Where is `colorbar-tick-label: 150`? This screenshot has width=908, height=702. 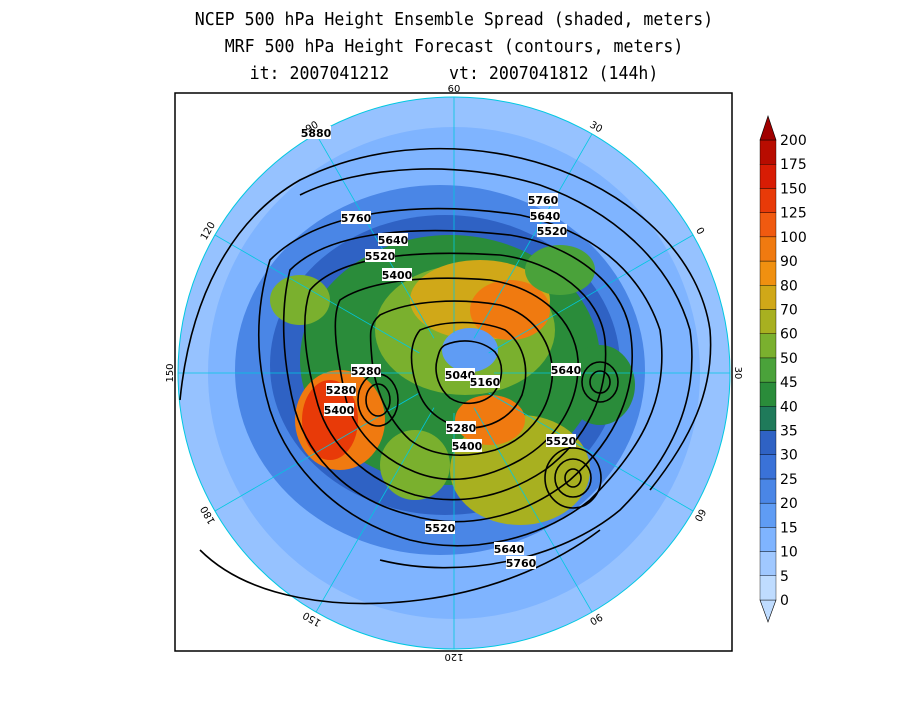 colorbar-tick-label: 150 is located at coordinates (793, 189).